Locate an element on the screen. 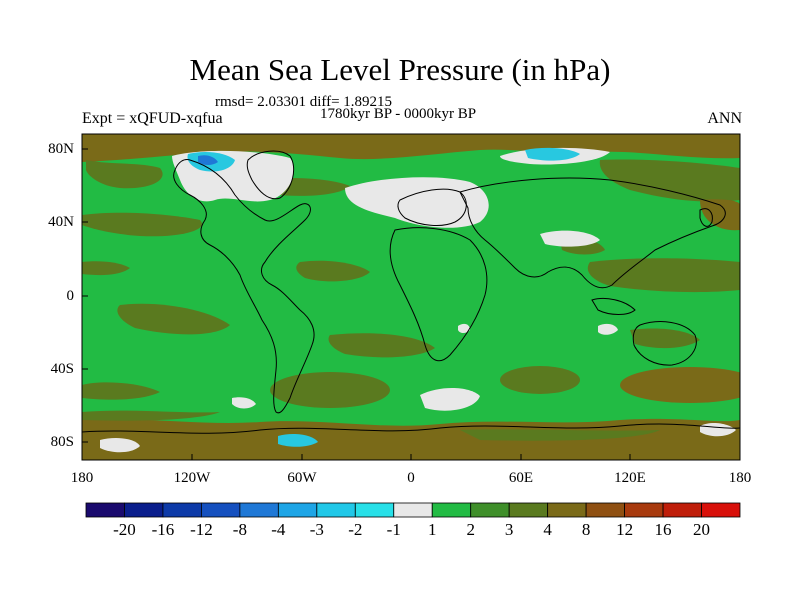 The width and height of the screenshot is (800, 600). colorbar-label: 8 is located at coordinates (586, 529).